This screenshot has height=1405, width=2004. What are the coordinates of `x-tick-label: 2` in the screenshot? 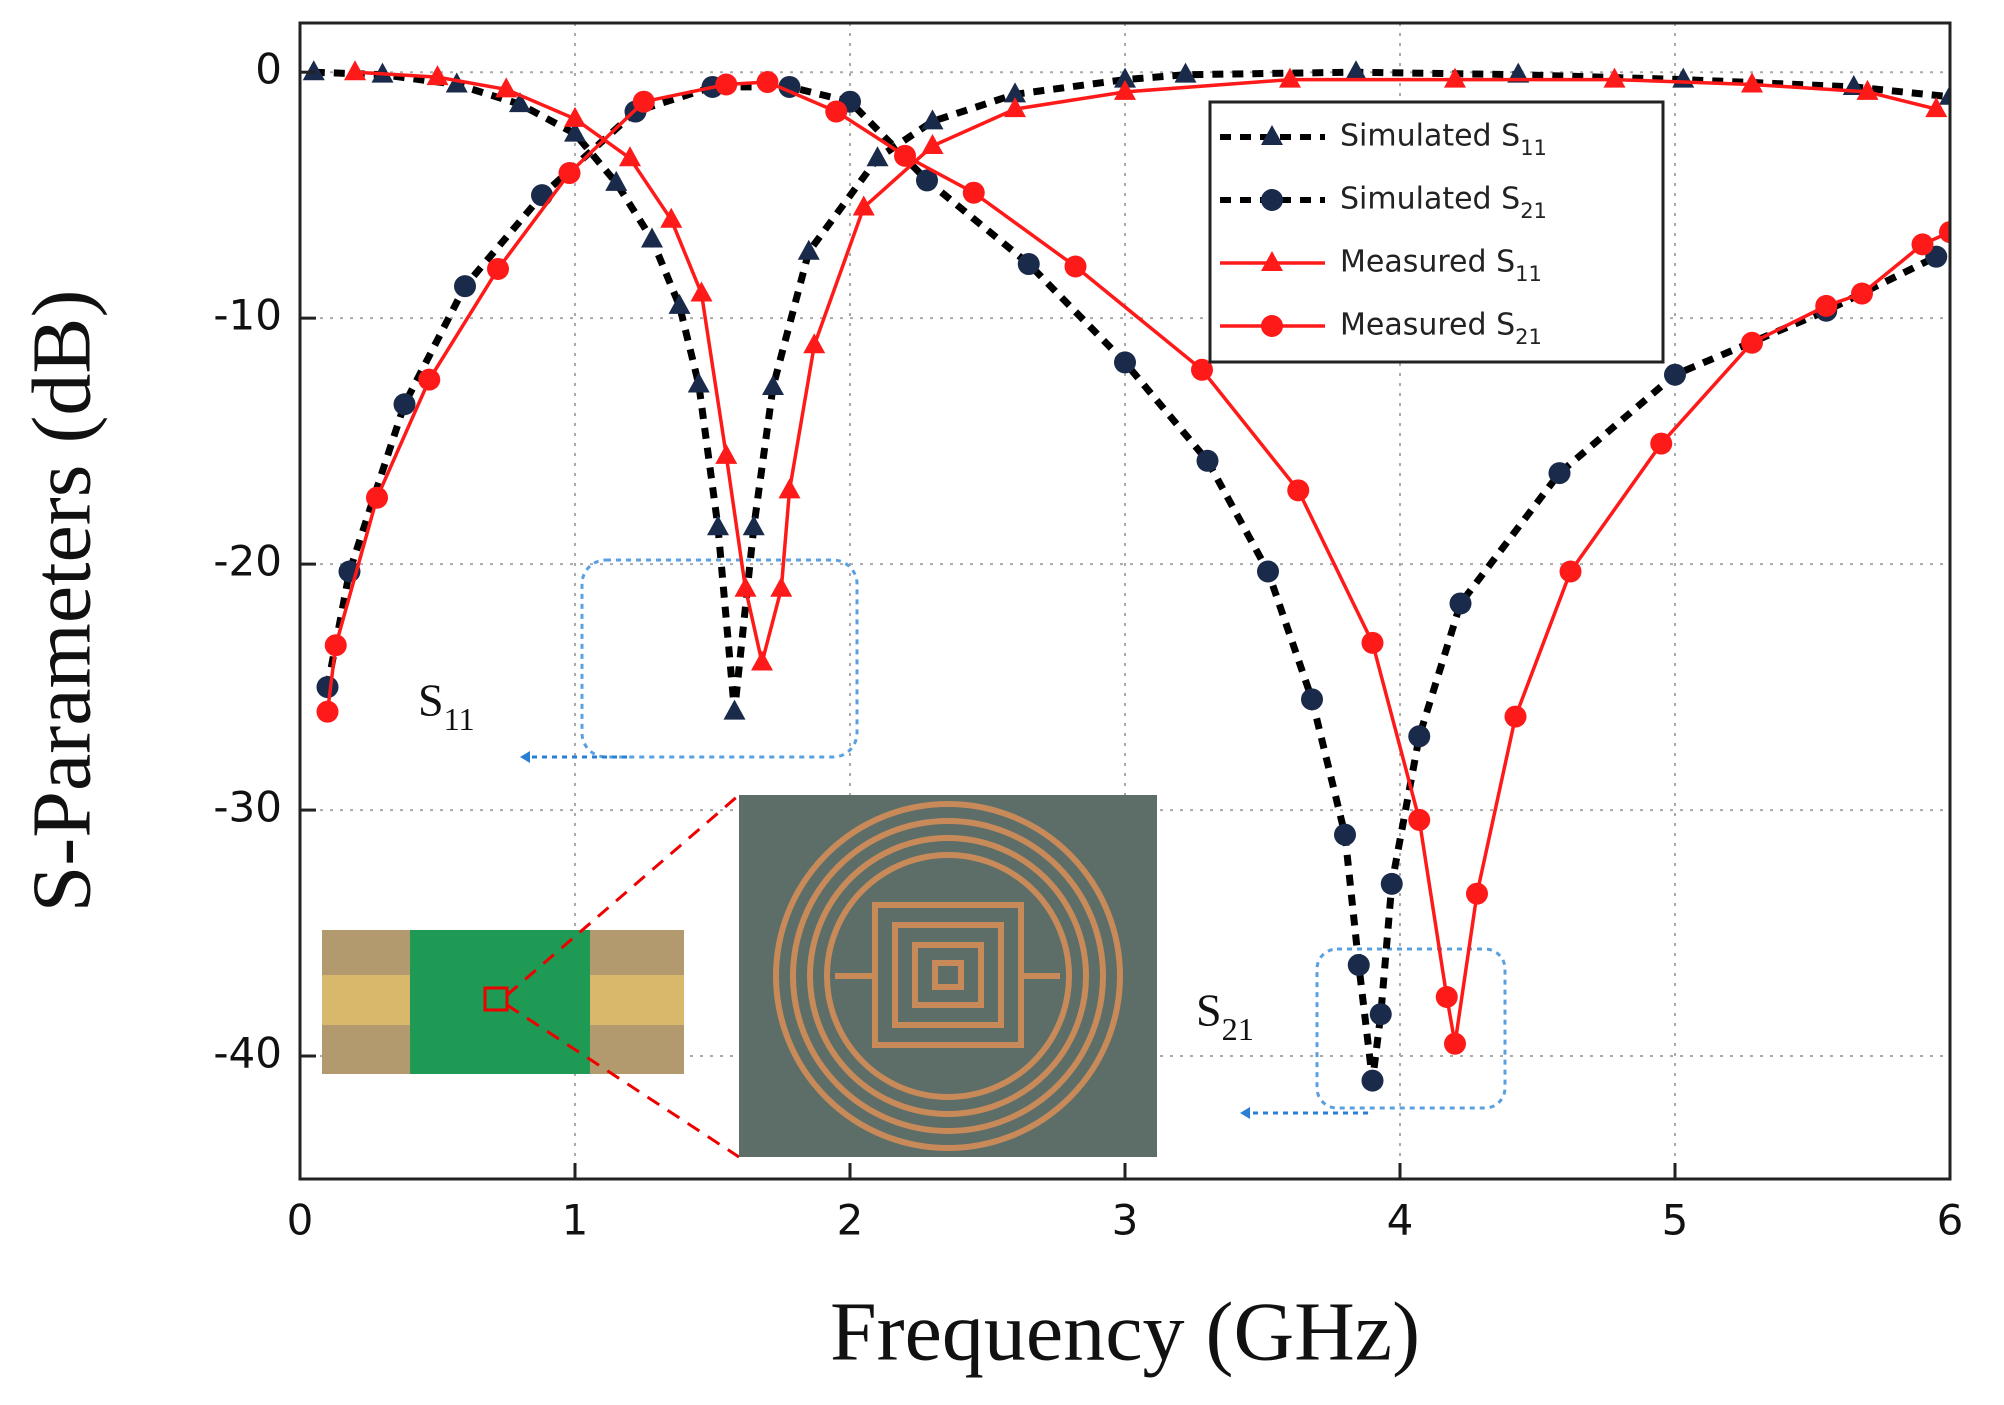 It's located at (850, 1220).